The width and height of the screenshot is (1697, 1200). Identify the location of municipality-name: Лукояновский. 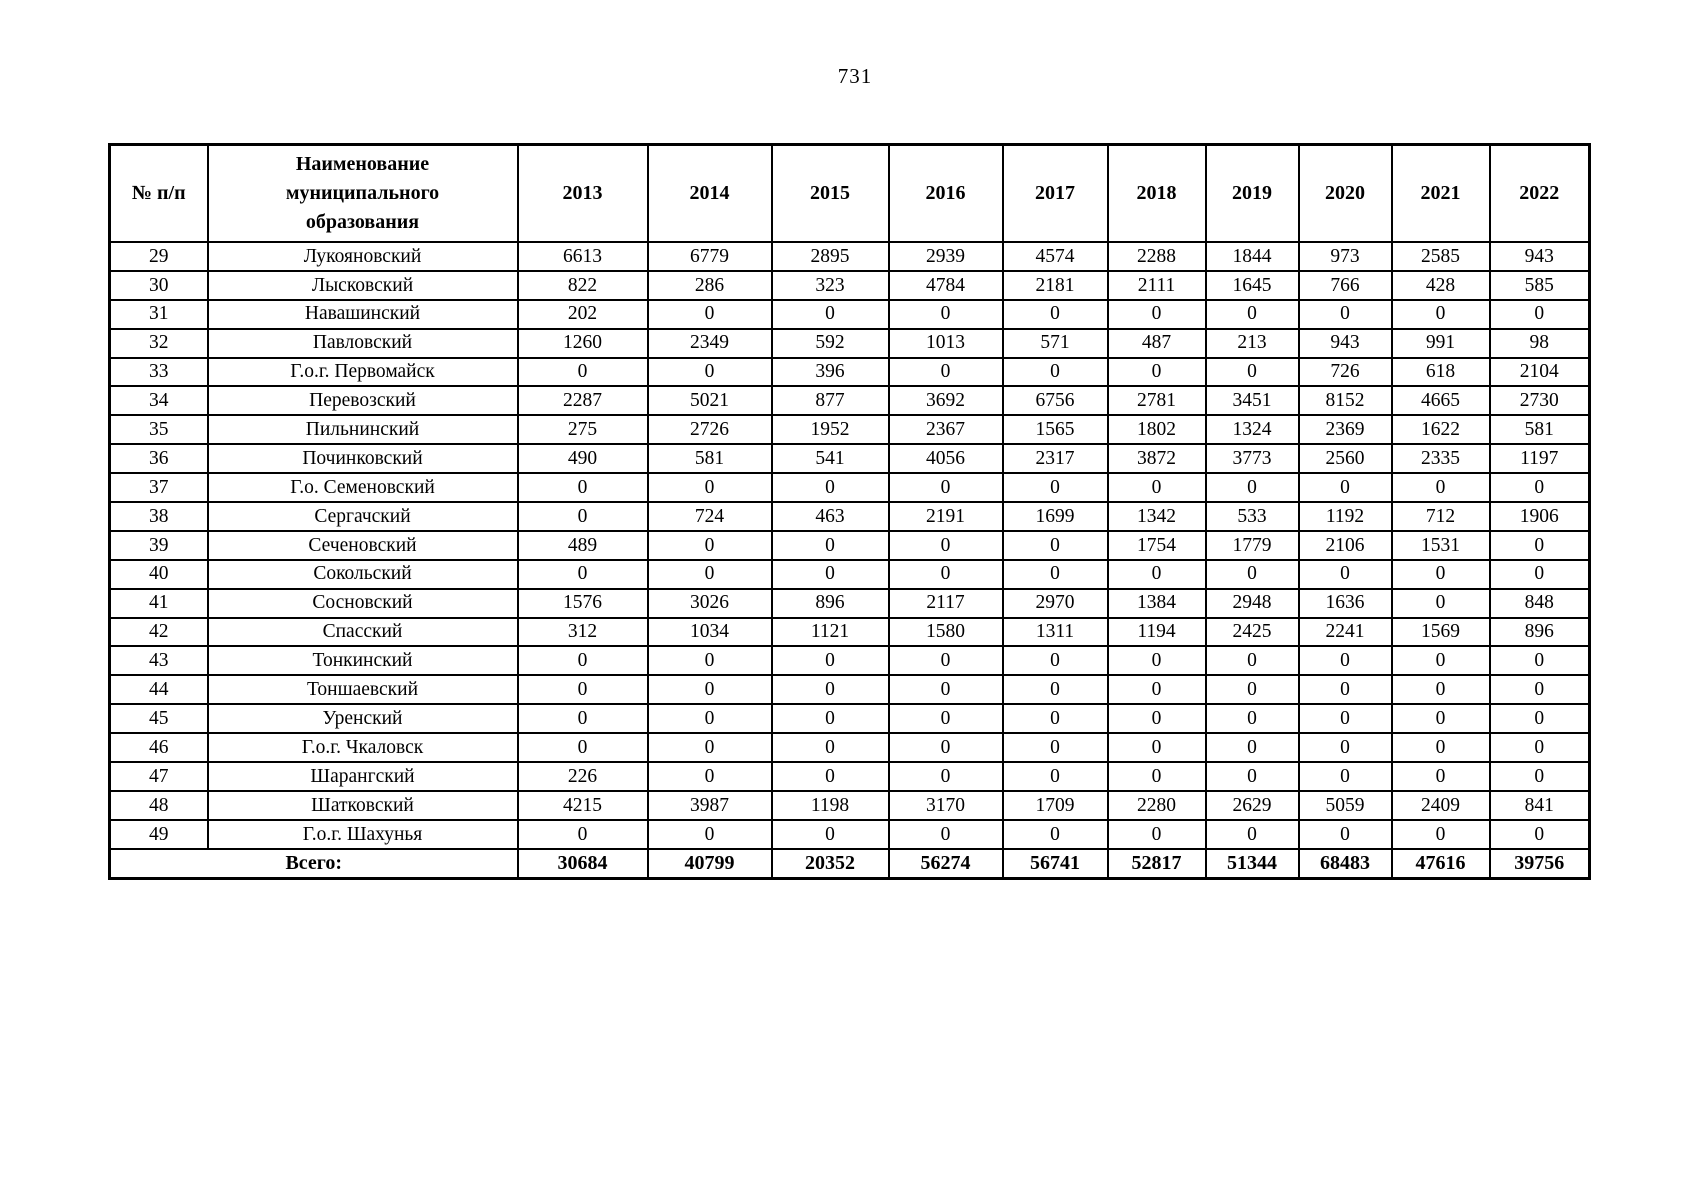
(362, 256).